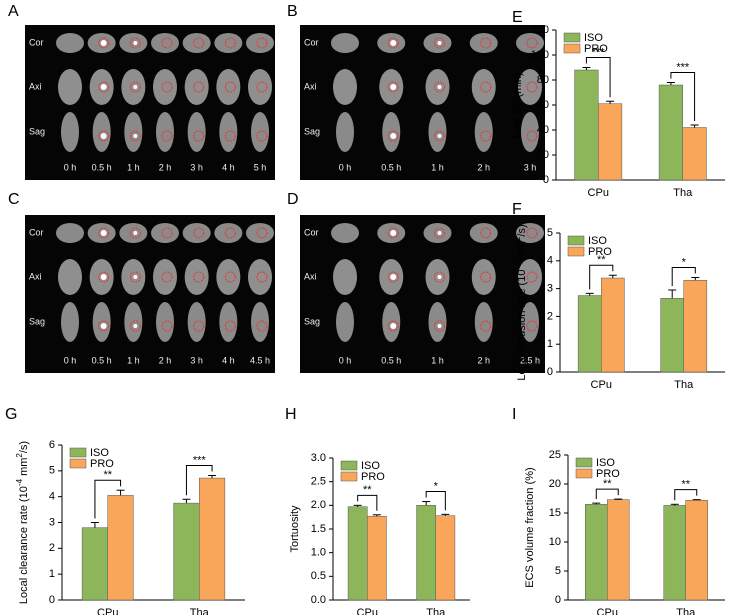  What do you see at coordinates (517, 17) in the screenshot?
I see `panel-letter: E` at bounding box center [517, 17].